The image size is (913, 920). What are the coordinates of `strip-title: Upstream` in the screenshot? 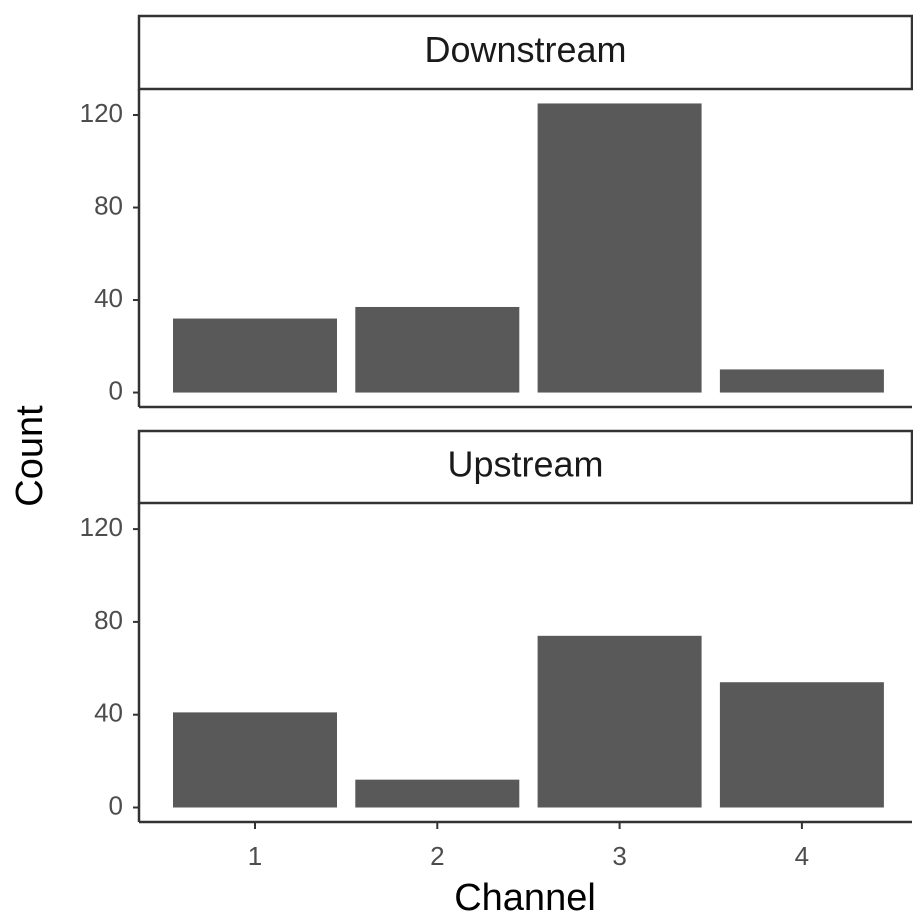 It's located at (525, 464).